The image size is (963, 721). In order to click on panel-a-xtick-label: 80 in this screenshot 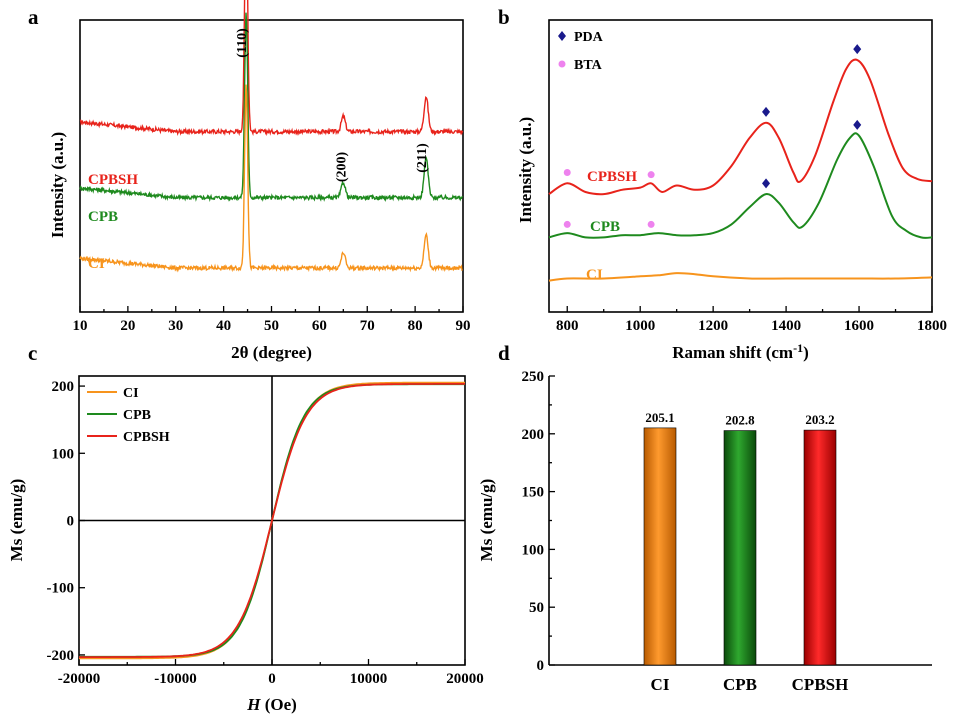, I will do `click(415, 326)`.